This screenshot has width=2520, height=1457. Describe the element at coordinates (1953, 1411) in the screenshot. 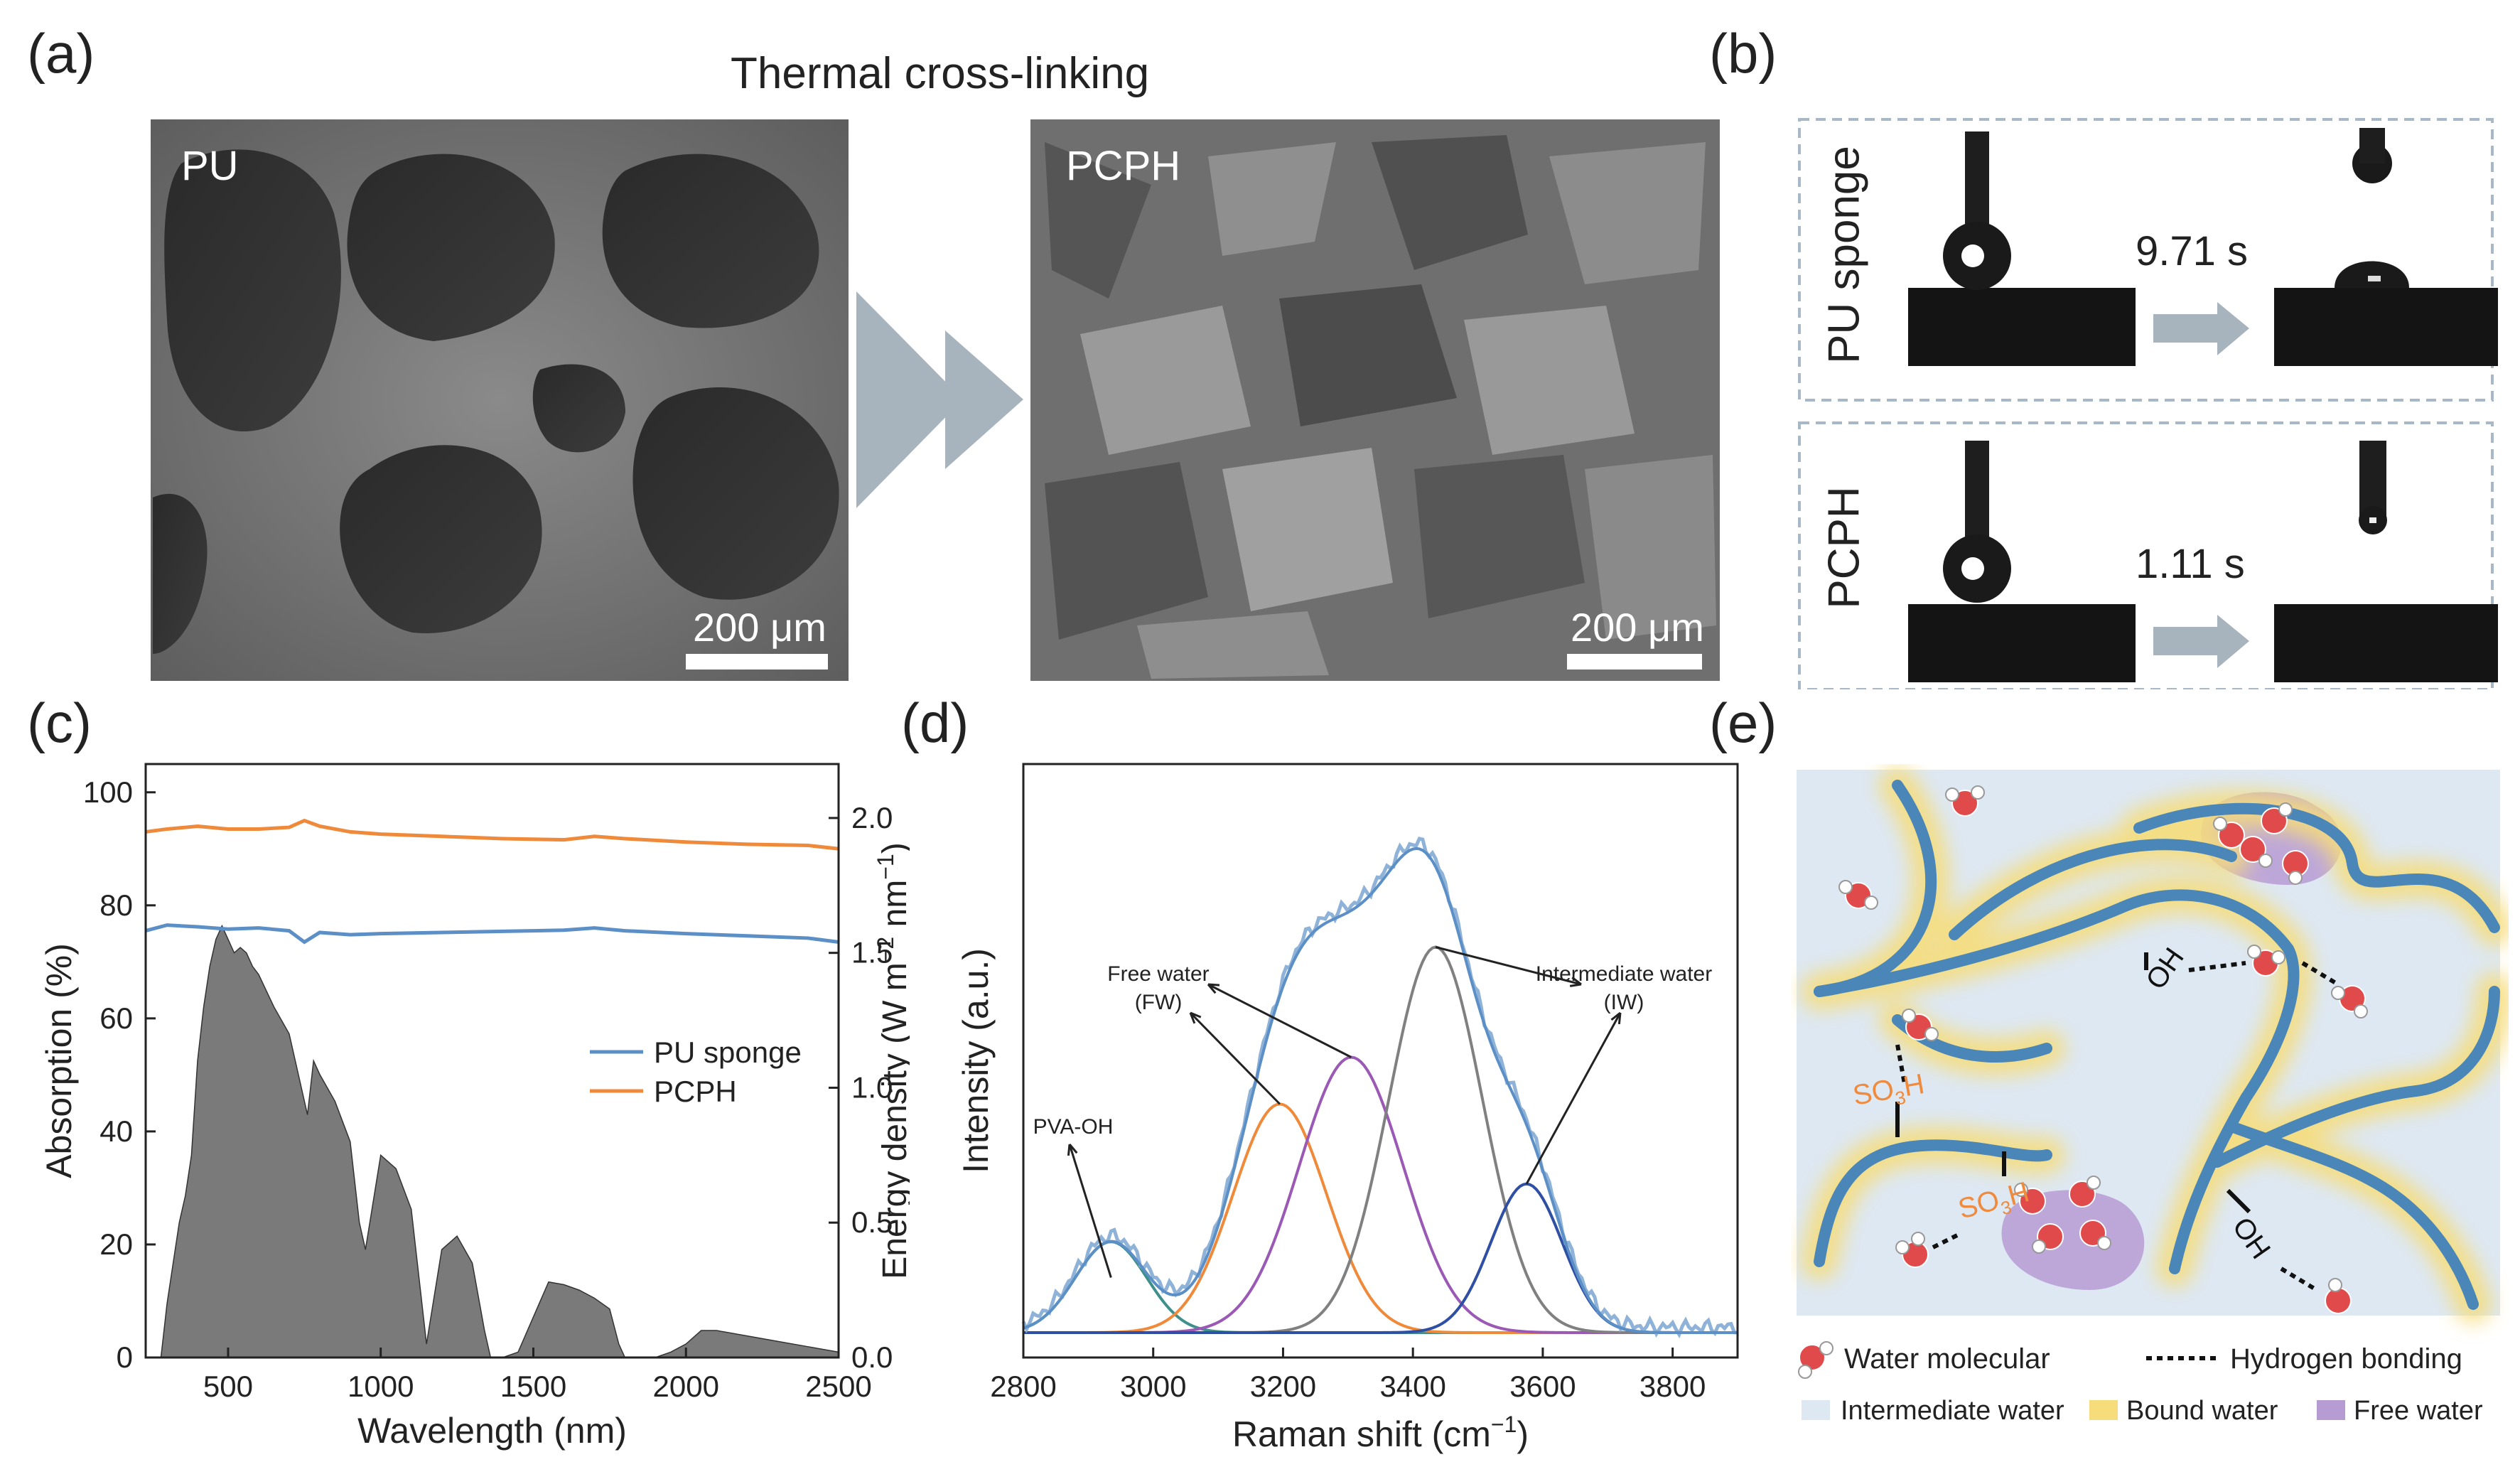

I see `svg-text: Intermediate water` at that location.